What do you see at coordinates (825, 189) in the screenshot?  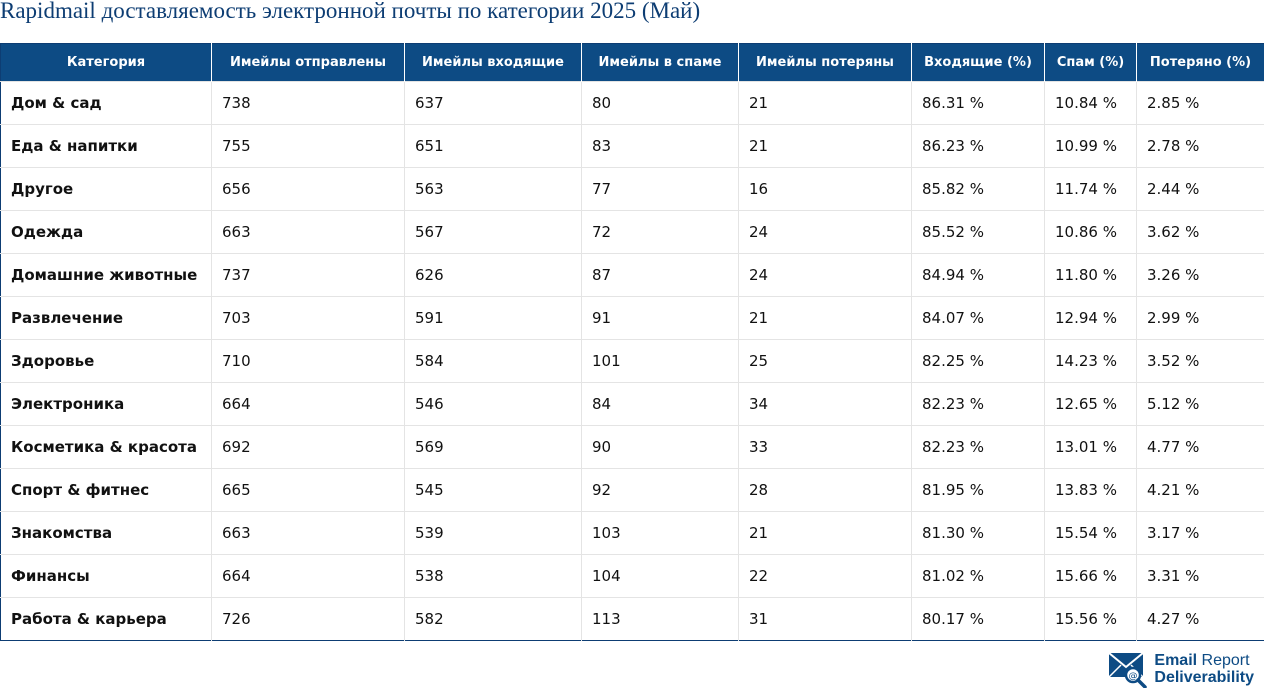 I see `value-cell: 16` at bounding box center [825, 189].